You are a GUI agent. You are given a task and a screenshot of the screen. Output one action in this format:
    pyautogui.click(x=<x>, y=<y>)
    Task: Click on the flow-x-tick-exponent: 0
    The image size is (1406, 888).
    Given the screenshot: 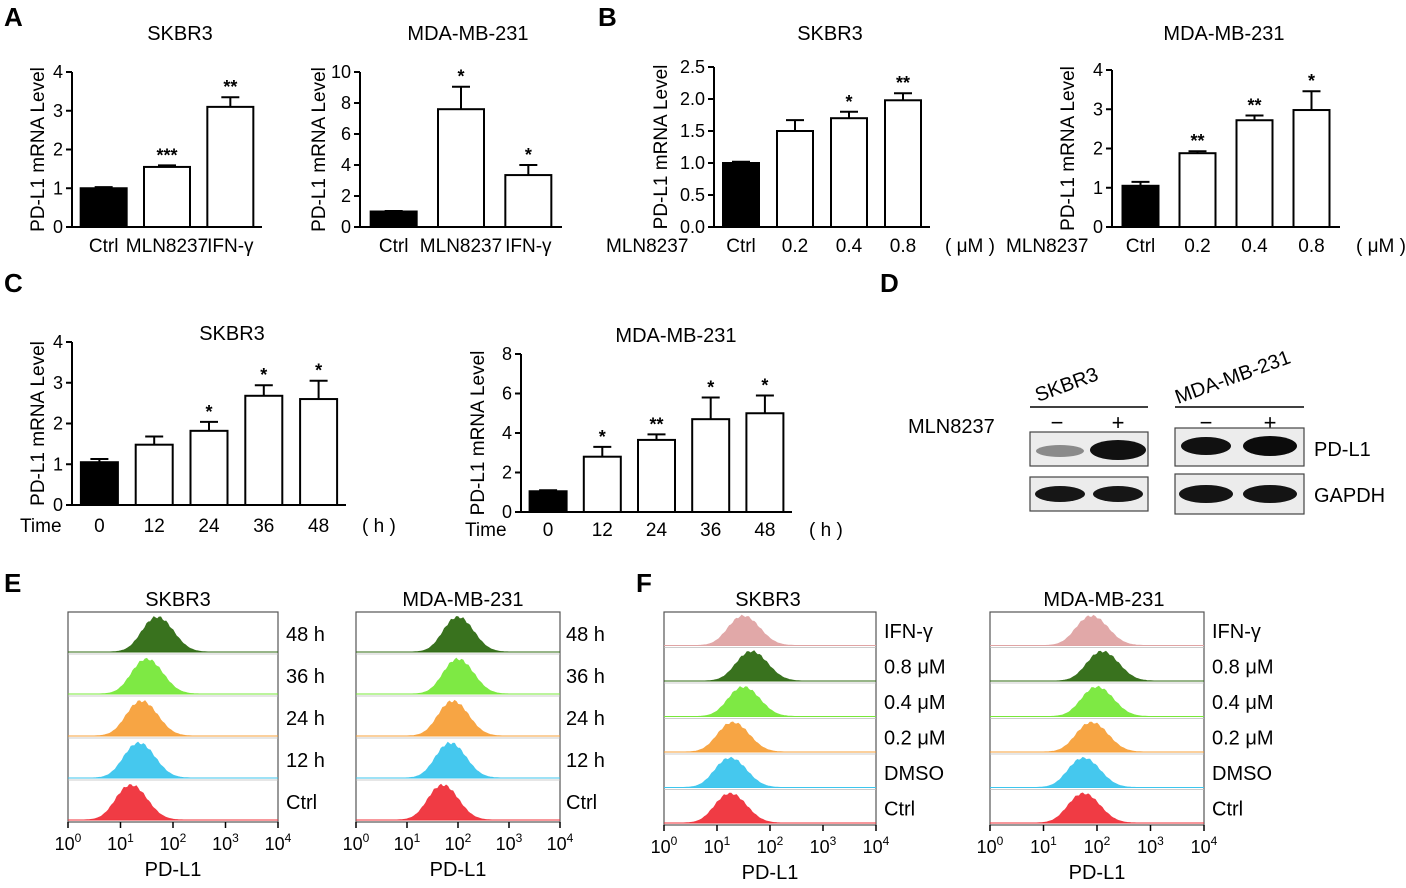 What is the action you would take?
    pyautogui.click(x=674, y=841)
    